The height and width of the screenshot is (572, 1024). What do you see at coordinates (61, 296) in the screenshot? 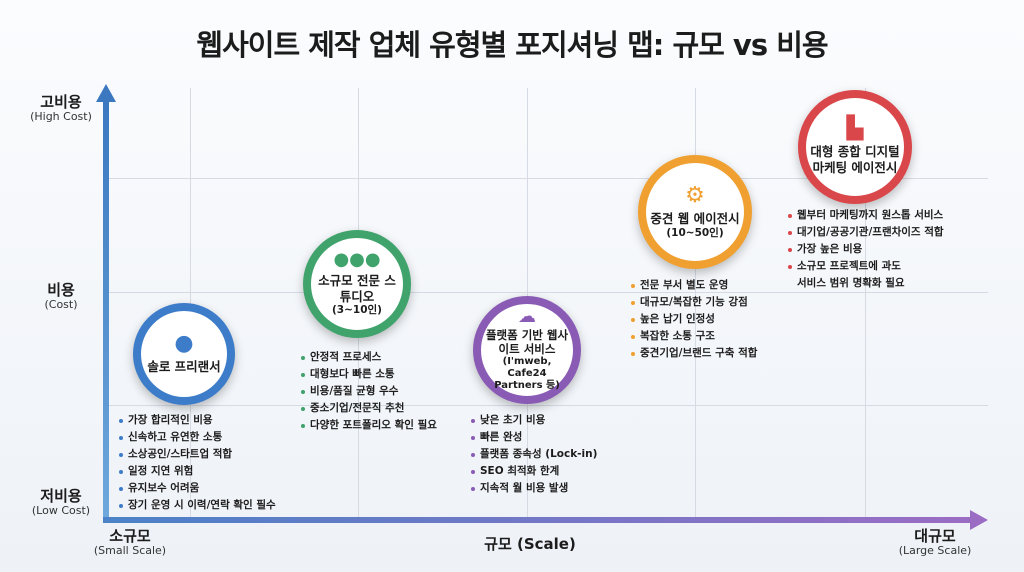
I see `y-label-mid: 비용 (Cost)` at bounding box center [61, 296].